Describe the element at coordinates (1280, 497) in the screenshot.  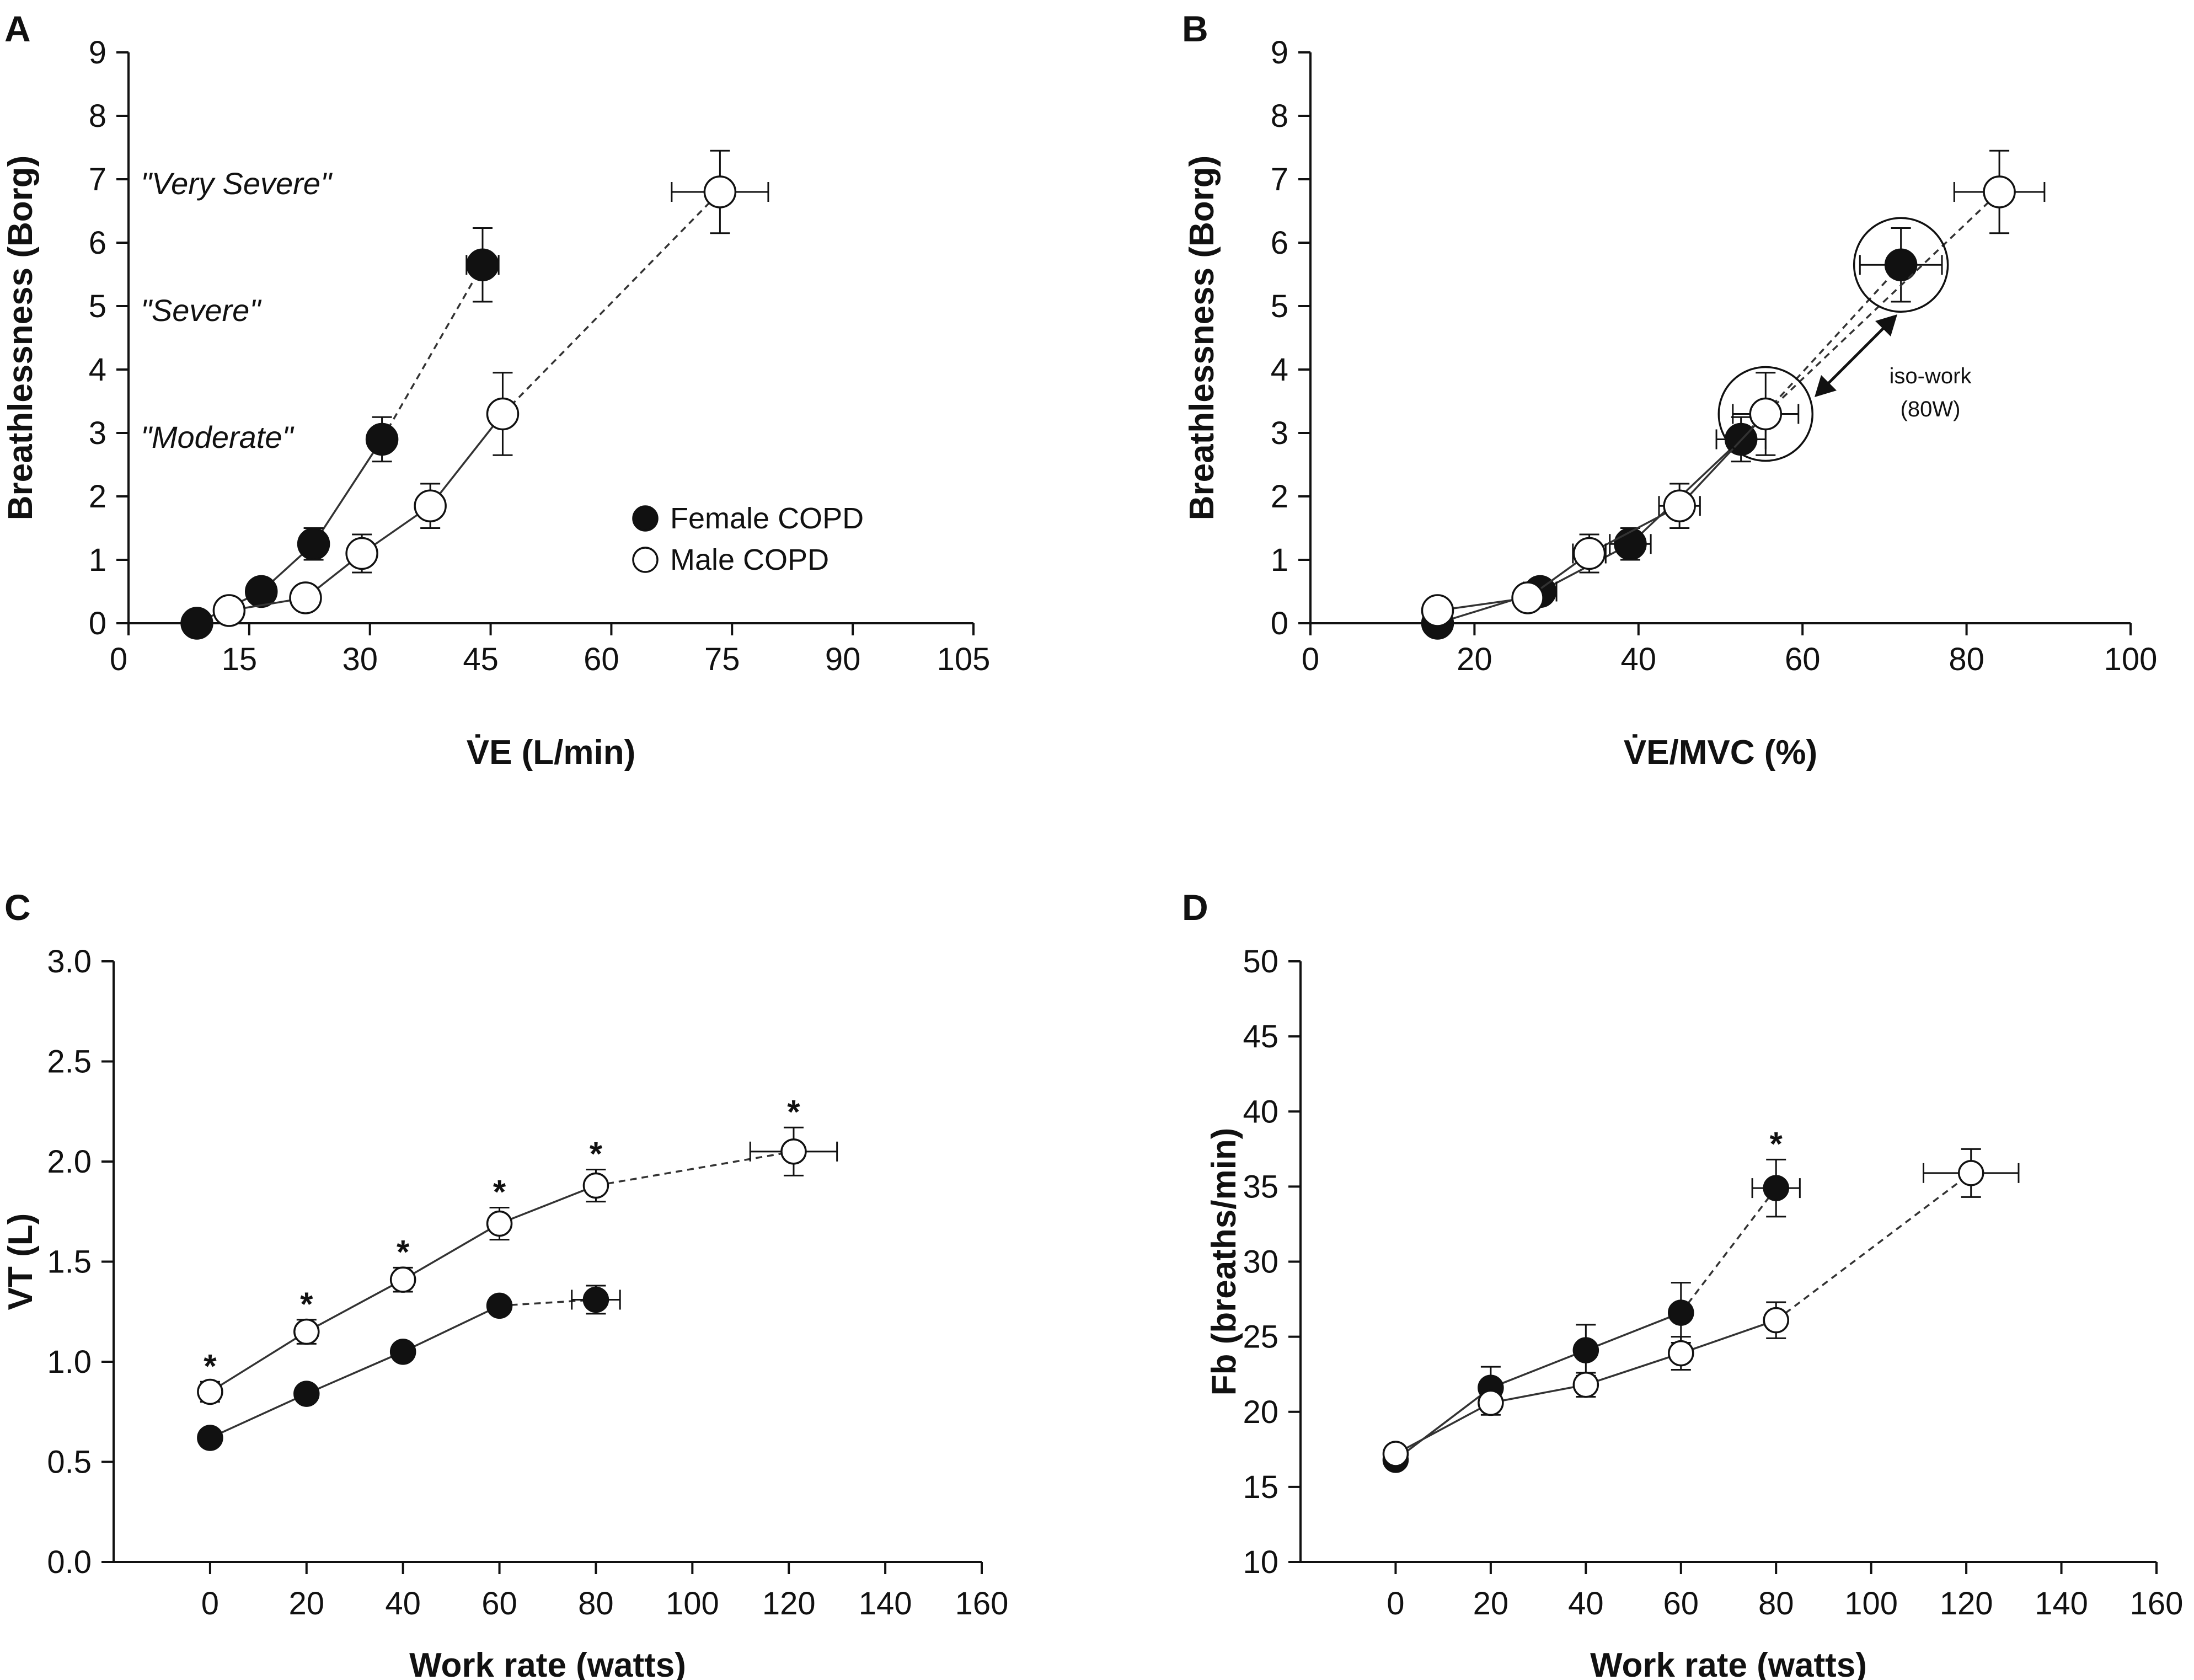
I see `y-tick-label: 2` at that location.